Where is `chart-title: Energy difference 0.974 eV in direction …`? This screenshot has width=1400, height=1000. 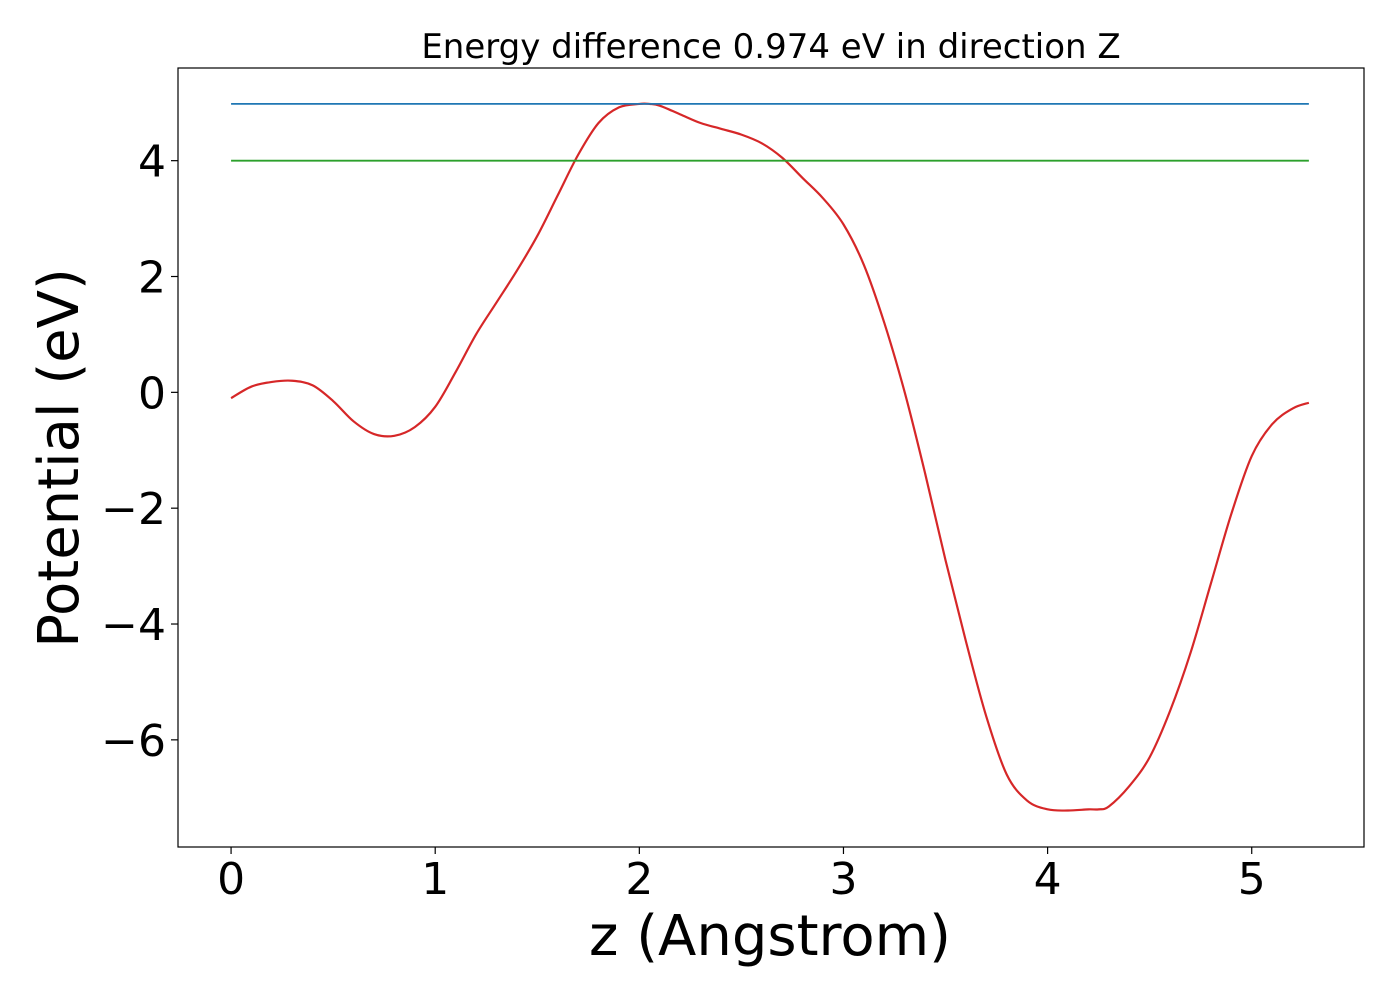 chart-title: Energy difference 0.974 eV in direction … is located at coordinates (770, 47).